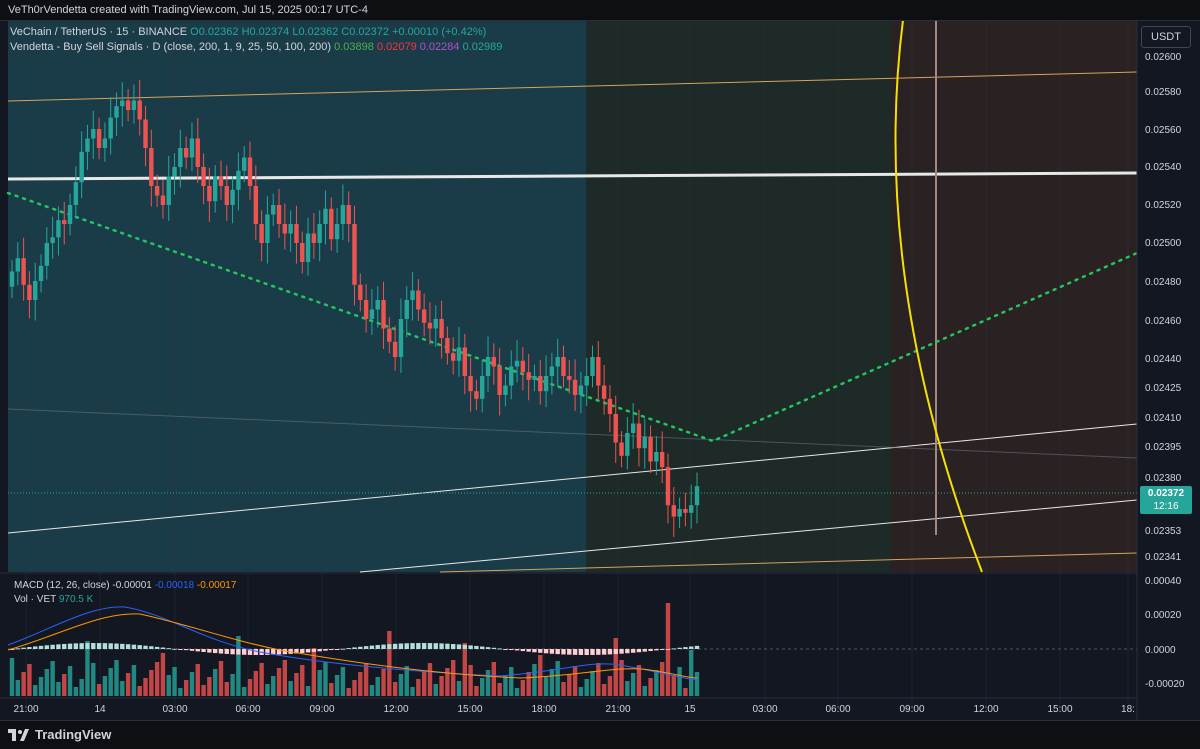  What do you see at coordinates (1163, 388) in the screenshot?
I see `price-tick-label: 0.02425` at bounding box center [1163, 388].